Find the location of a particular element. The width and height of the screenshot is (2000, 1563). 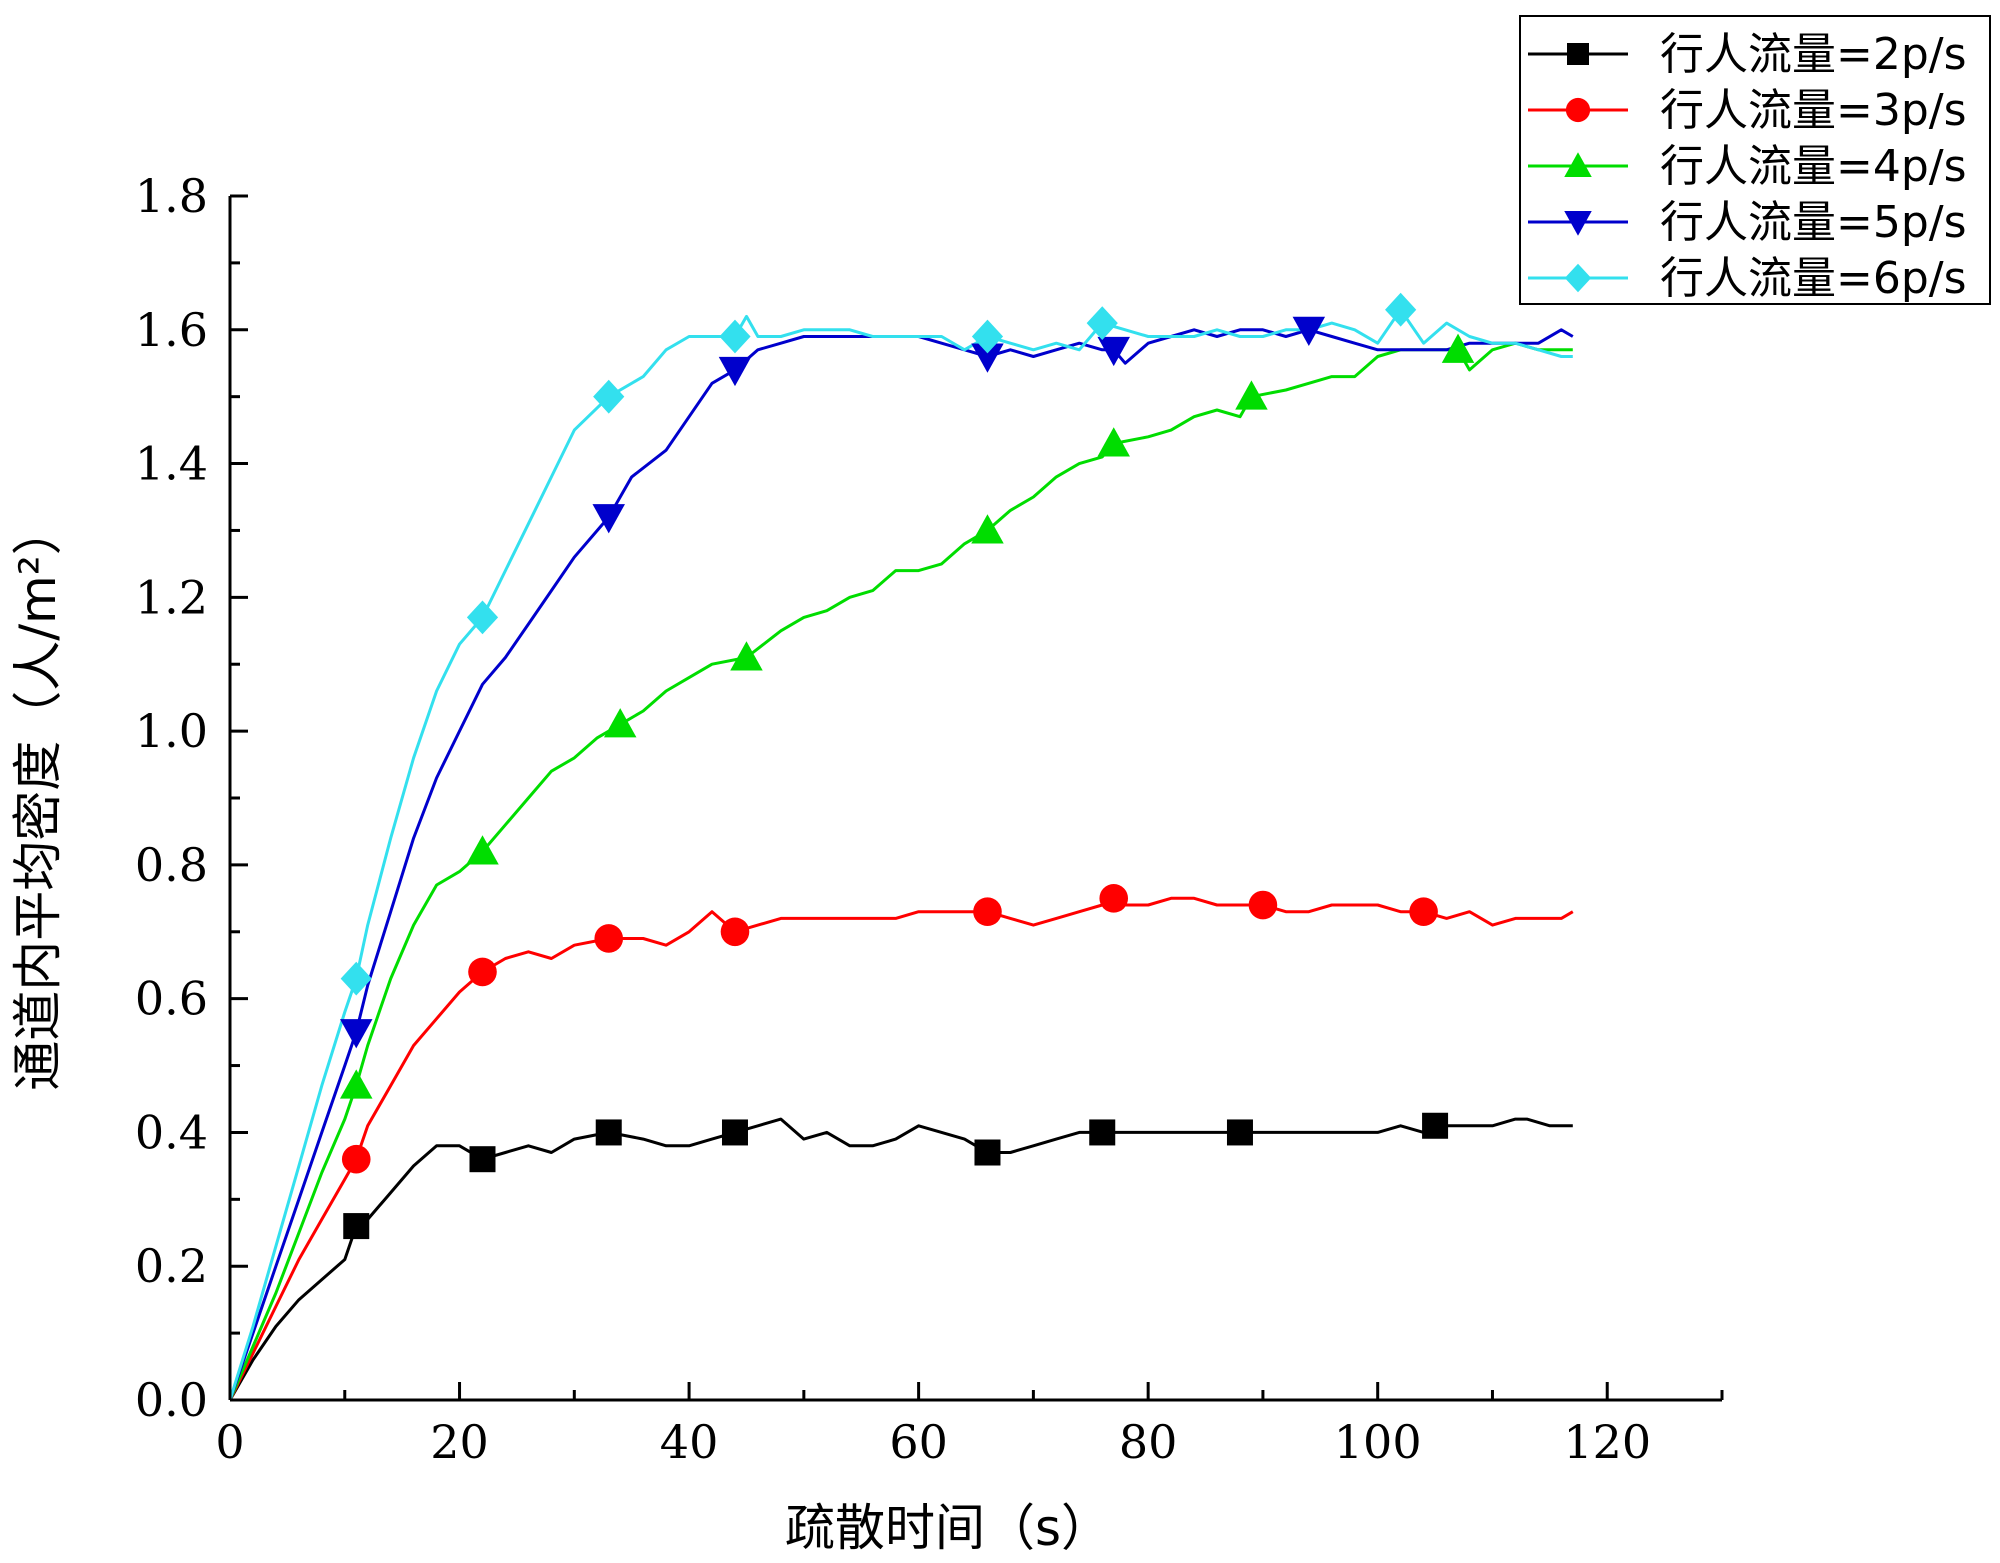

x-tick-label: 120 is located at coordinates (1607, 1442).